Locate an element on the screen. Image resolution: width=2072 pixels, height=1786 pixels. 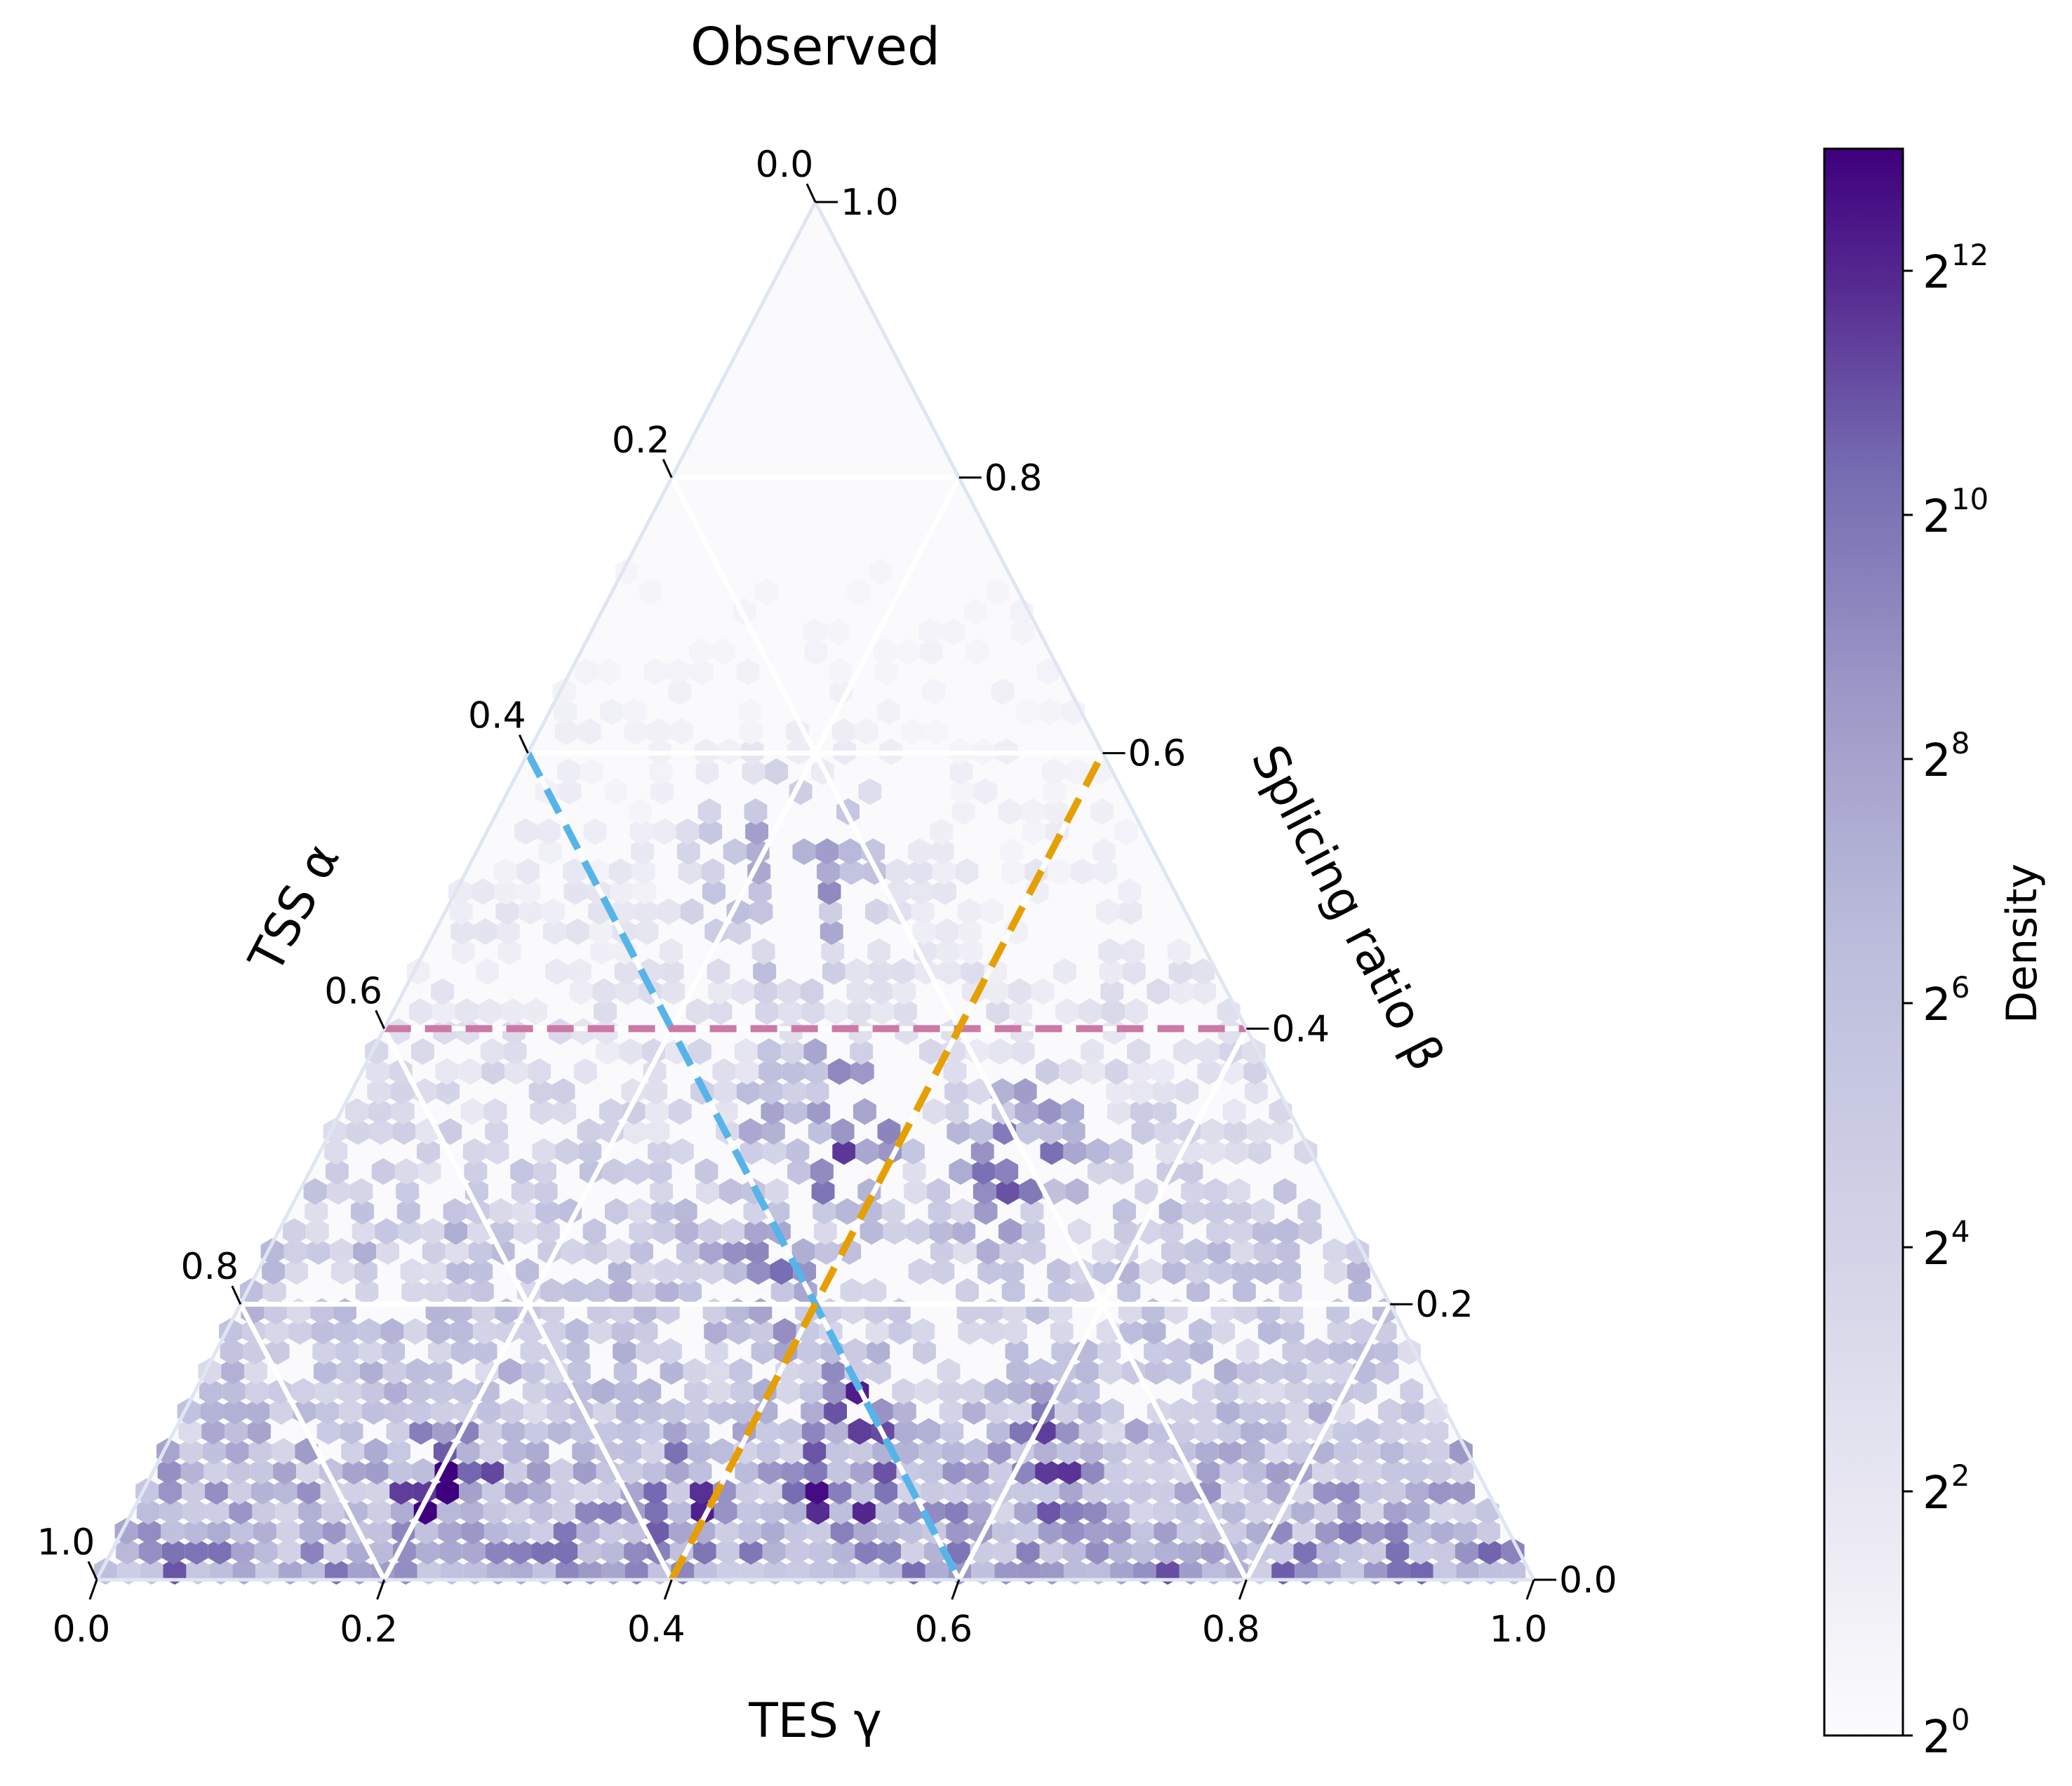
left-tick is located at coordinates (524, 744).